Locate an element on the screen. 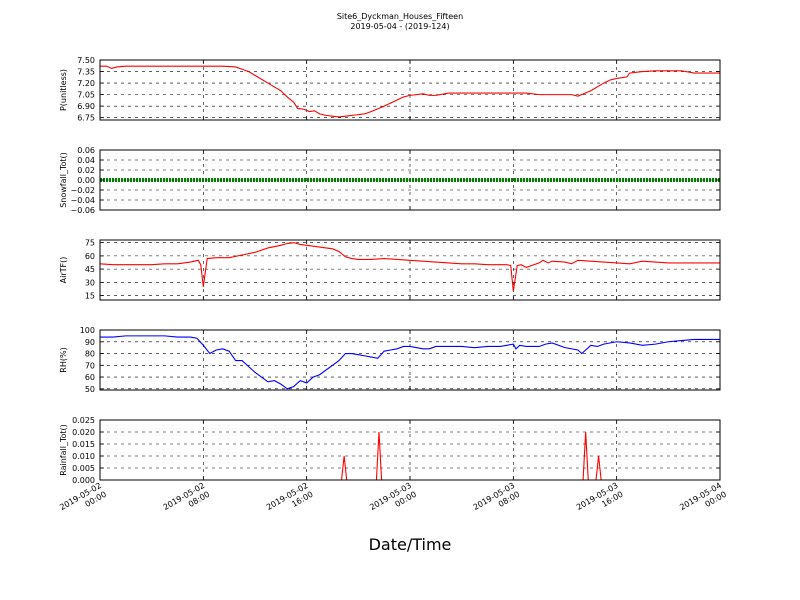  y-tick-label: −0.02 is located at coordinates (82, 190).